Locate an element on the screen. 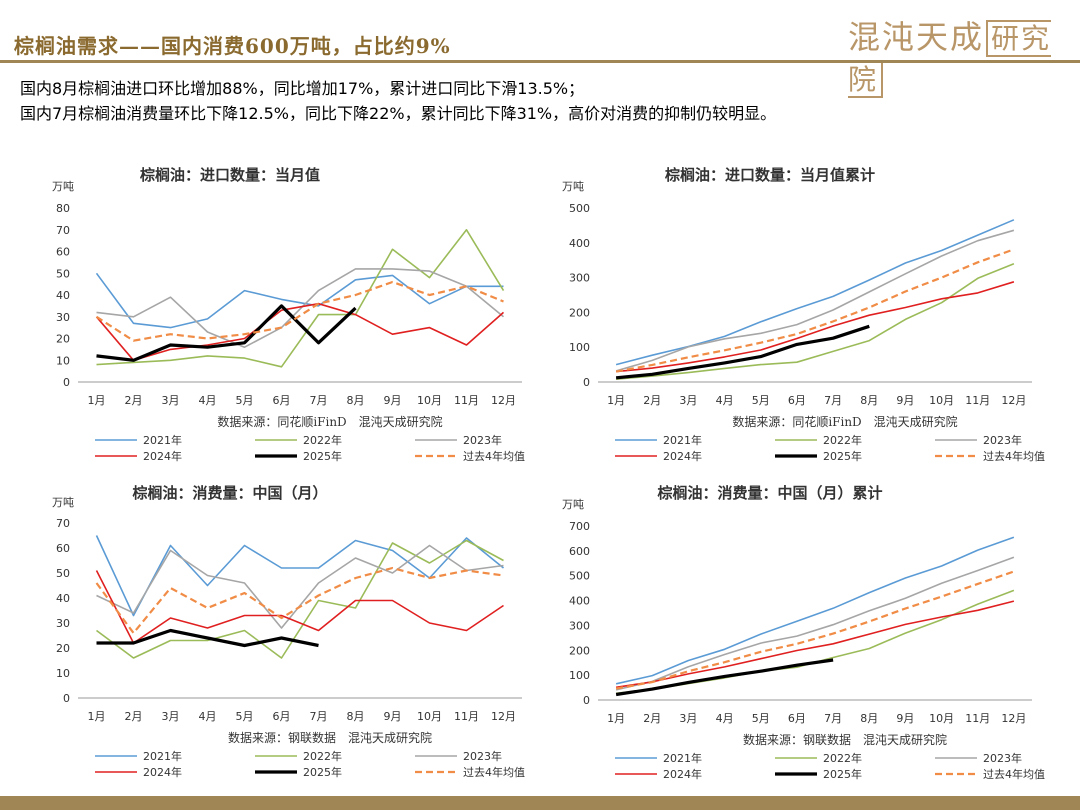 The width and height of the screenshot is (1080, 810). x-tick-label: 4月 is located at coordinates (208, 716).